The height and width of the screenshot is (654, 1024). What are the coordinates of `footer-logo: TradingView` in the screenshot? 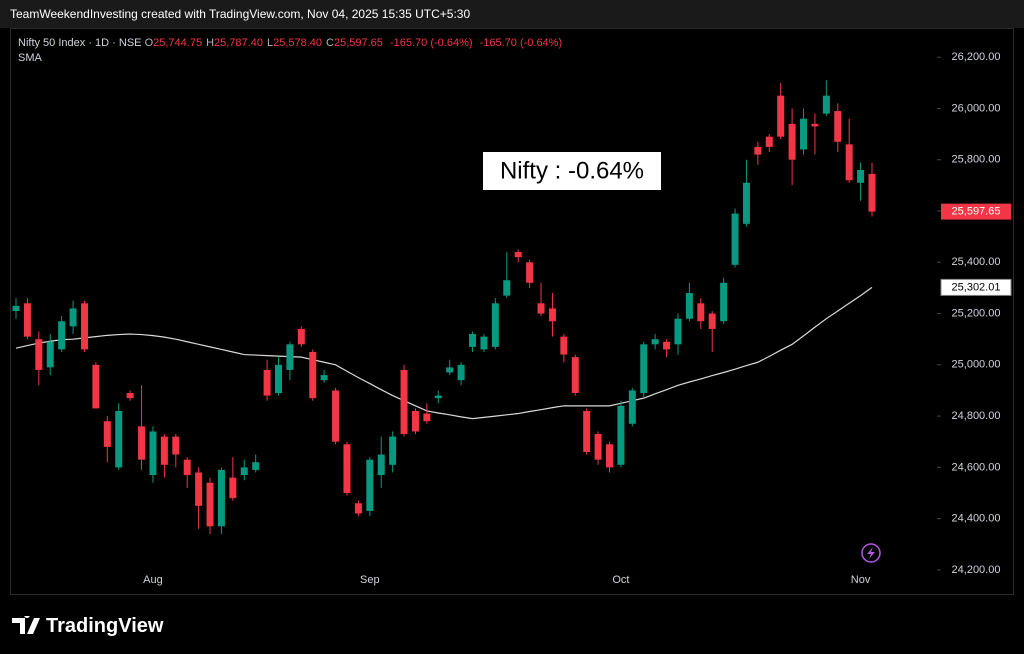 It's located at (87, 626).